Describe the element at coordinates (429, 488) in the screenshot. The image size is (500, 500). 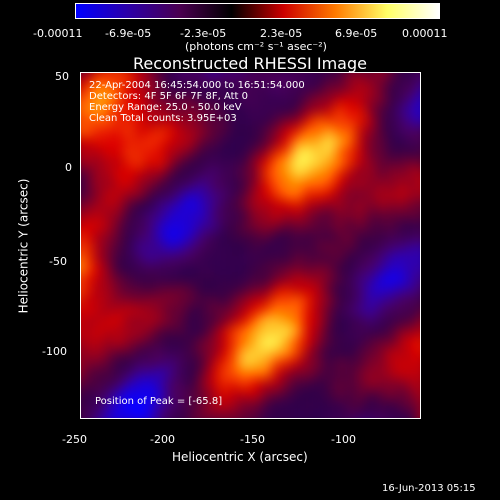
I see `footer-timestamp: 16-Jun-2013 05:15` at that location.